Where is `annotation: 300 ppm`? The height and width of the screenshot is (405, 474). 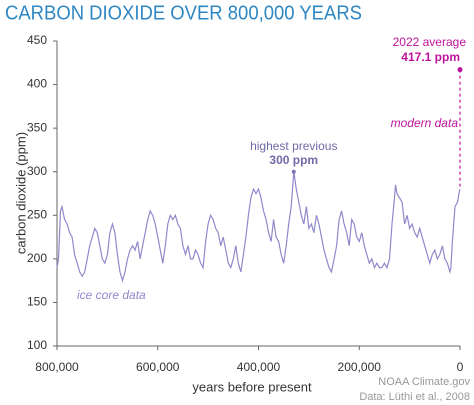
annotation: 300 ppm is located at coordinates (293, 160).